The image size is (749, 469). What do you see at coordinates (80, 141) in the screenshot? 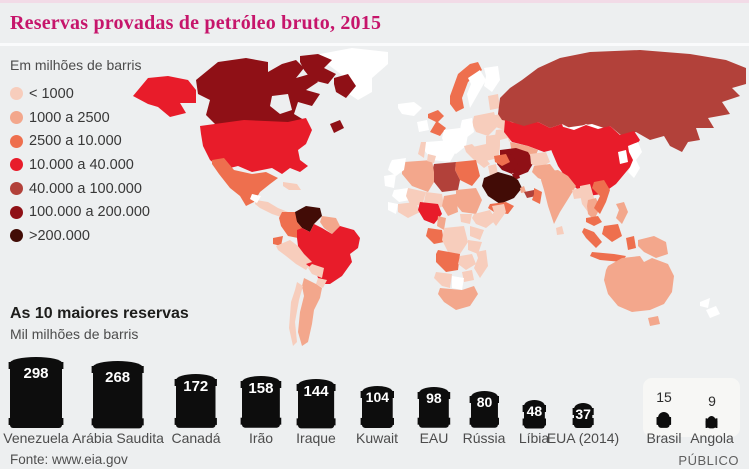
I see `legend-item-2: 2500 a 10.000` at bounding box center [80, 141].